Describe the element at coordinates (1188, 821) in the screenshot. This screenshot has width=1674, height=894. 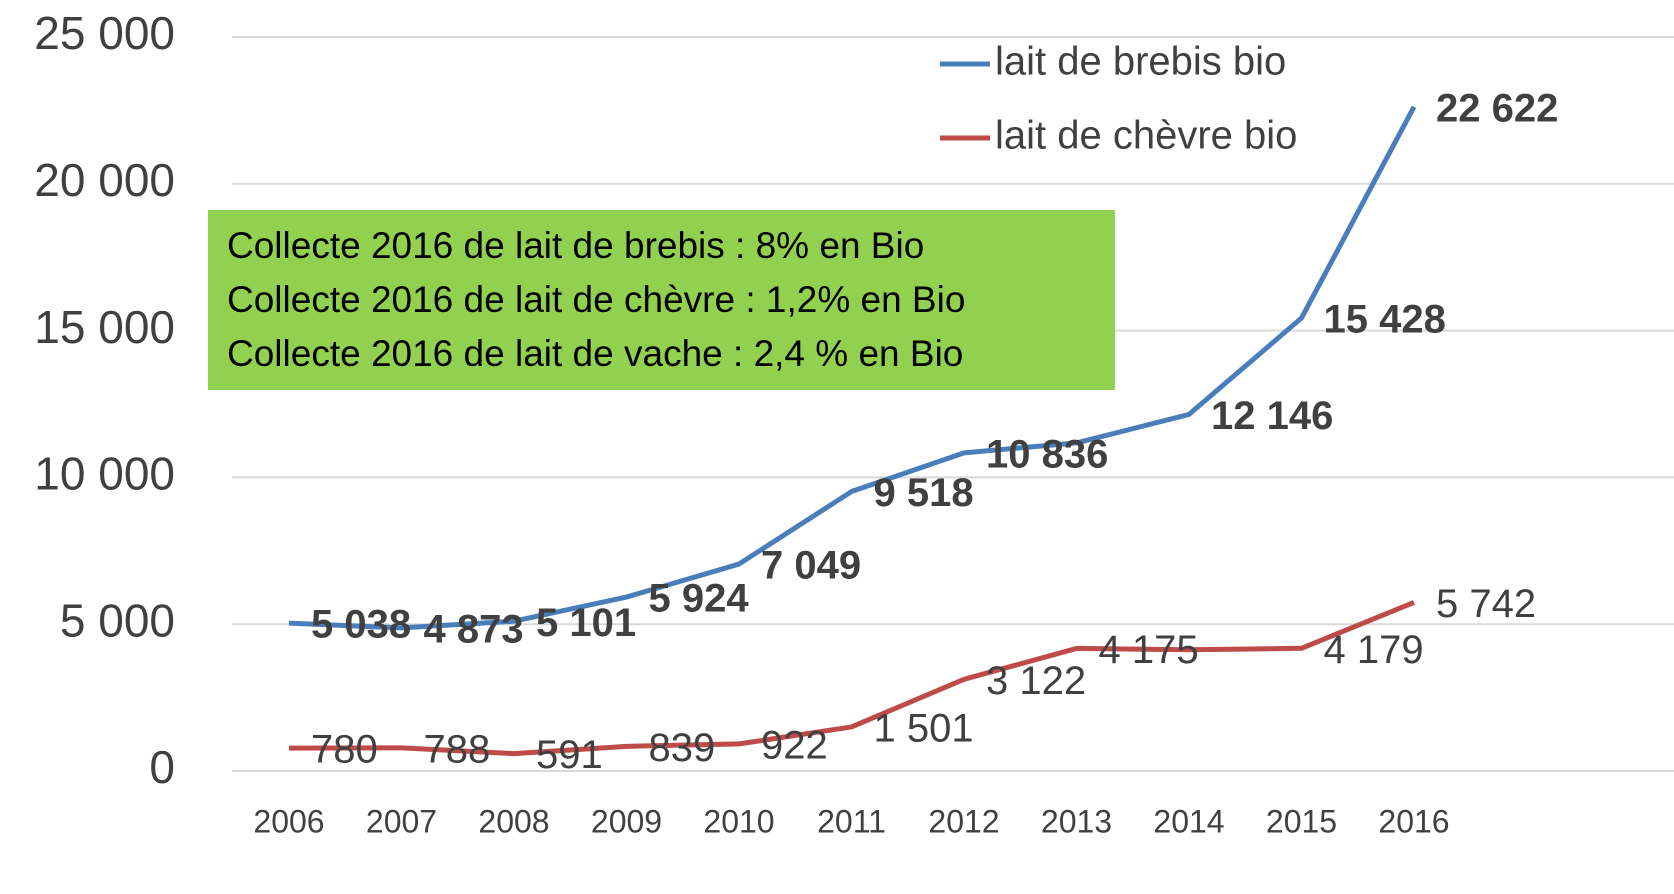
I see `x-tick-label: 2014` at that location.